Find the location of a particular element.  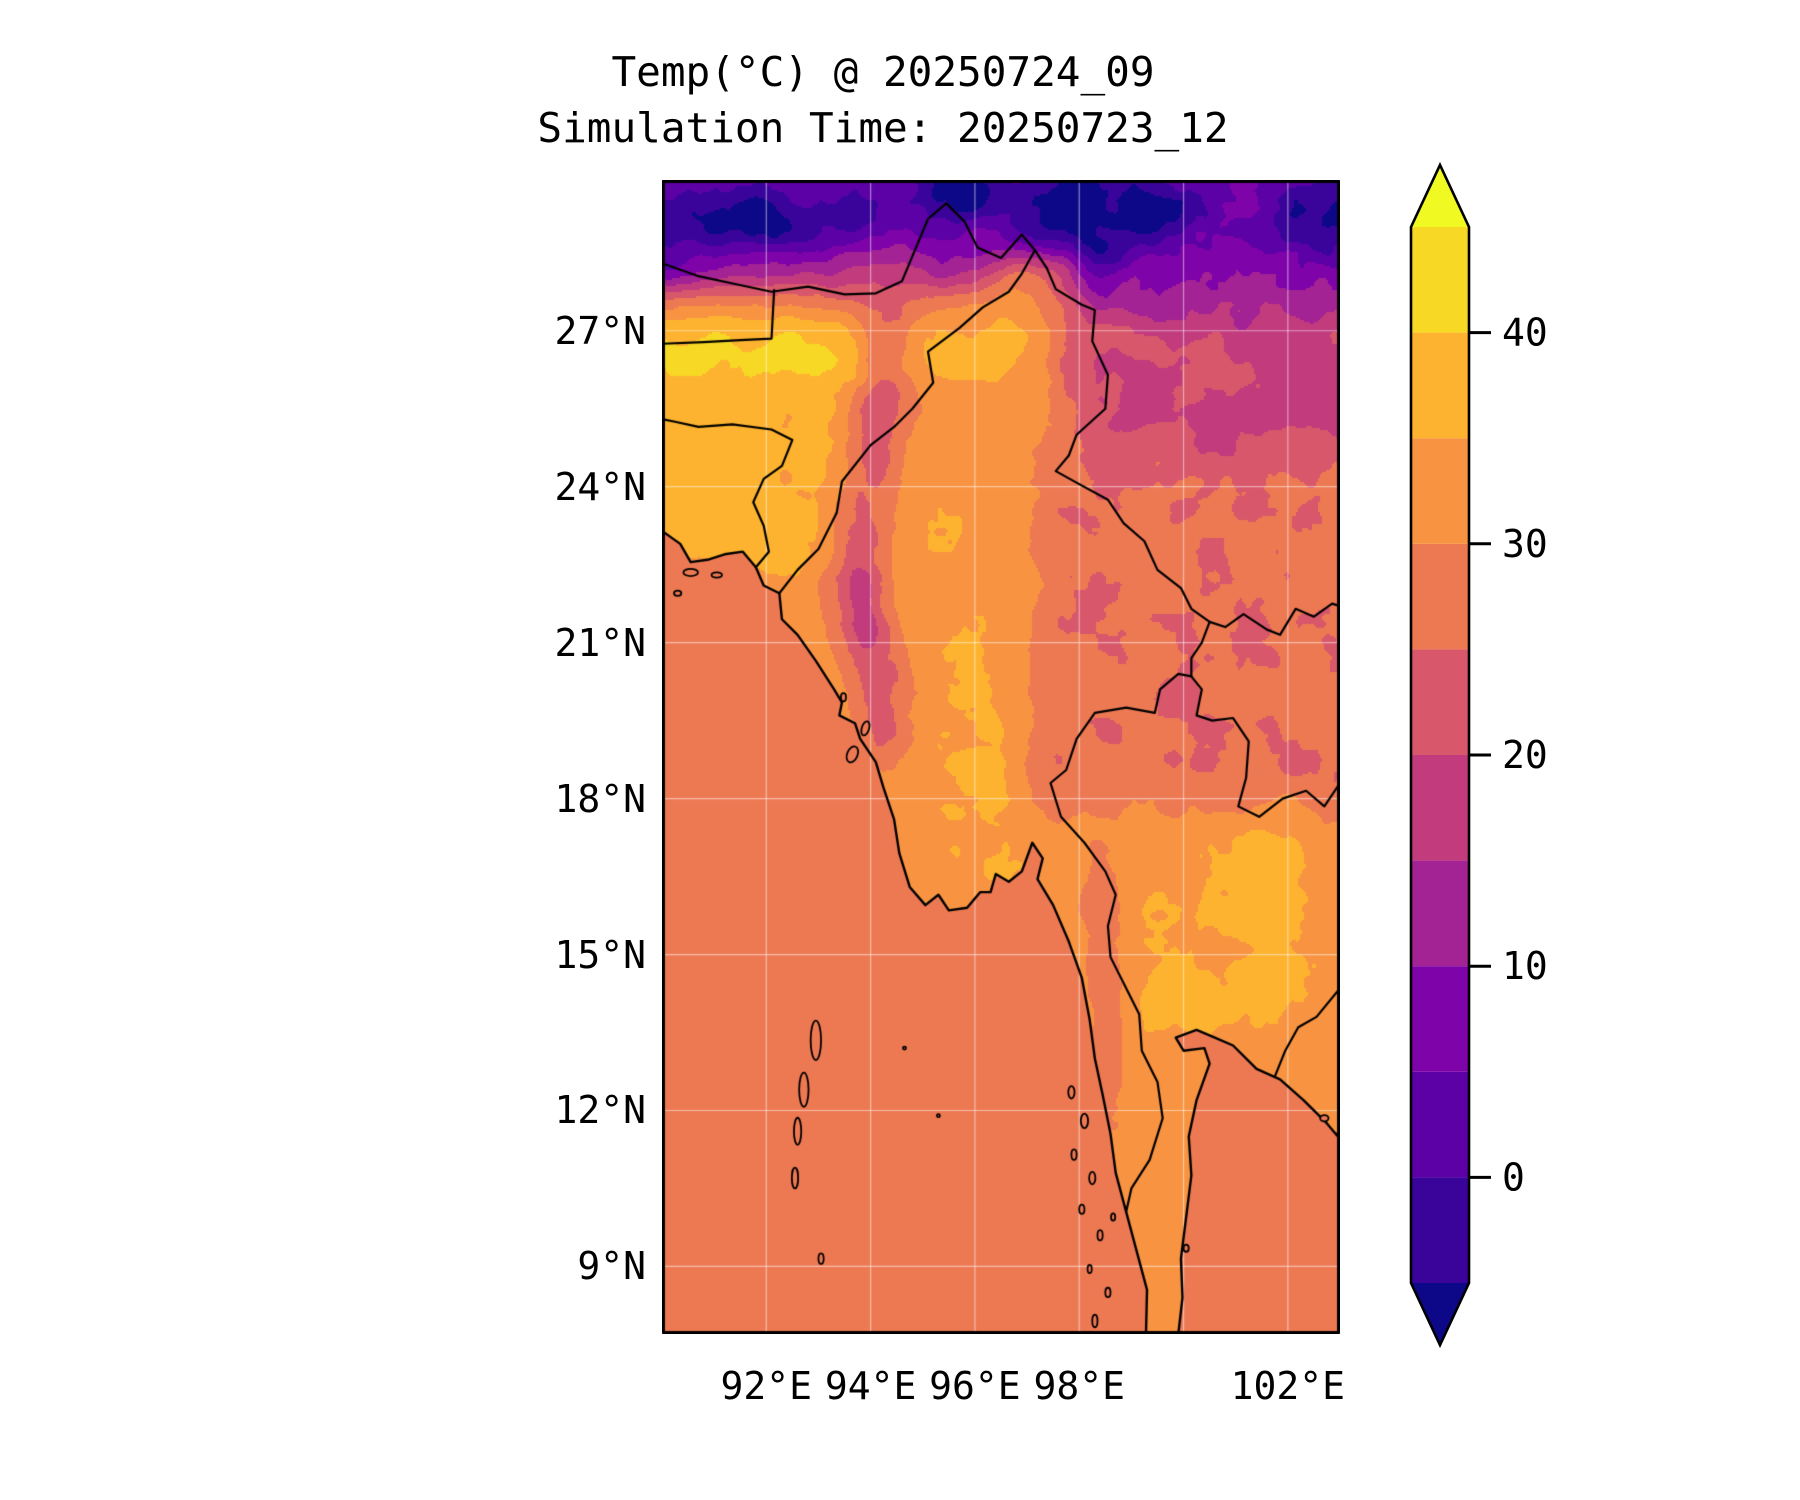

colorbar-tick-label: 30 is located at coordinates (1525, 544).